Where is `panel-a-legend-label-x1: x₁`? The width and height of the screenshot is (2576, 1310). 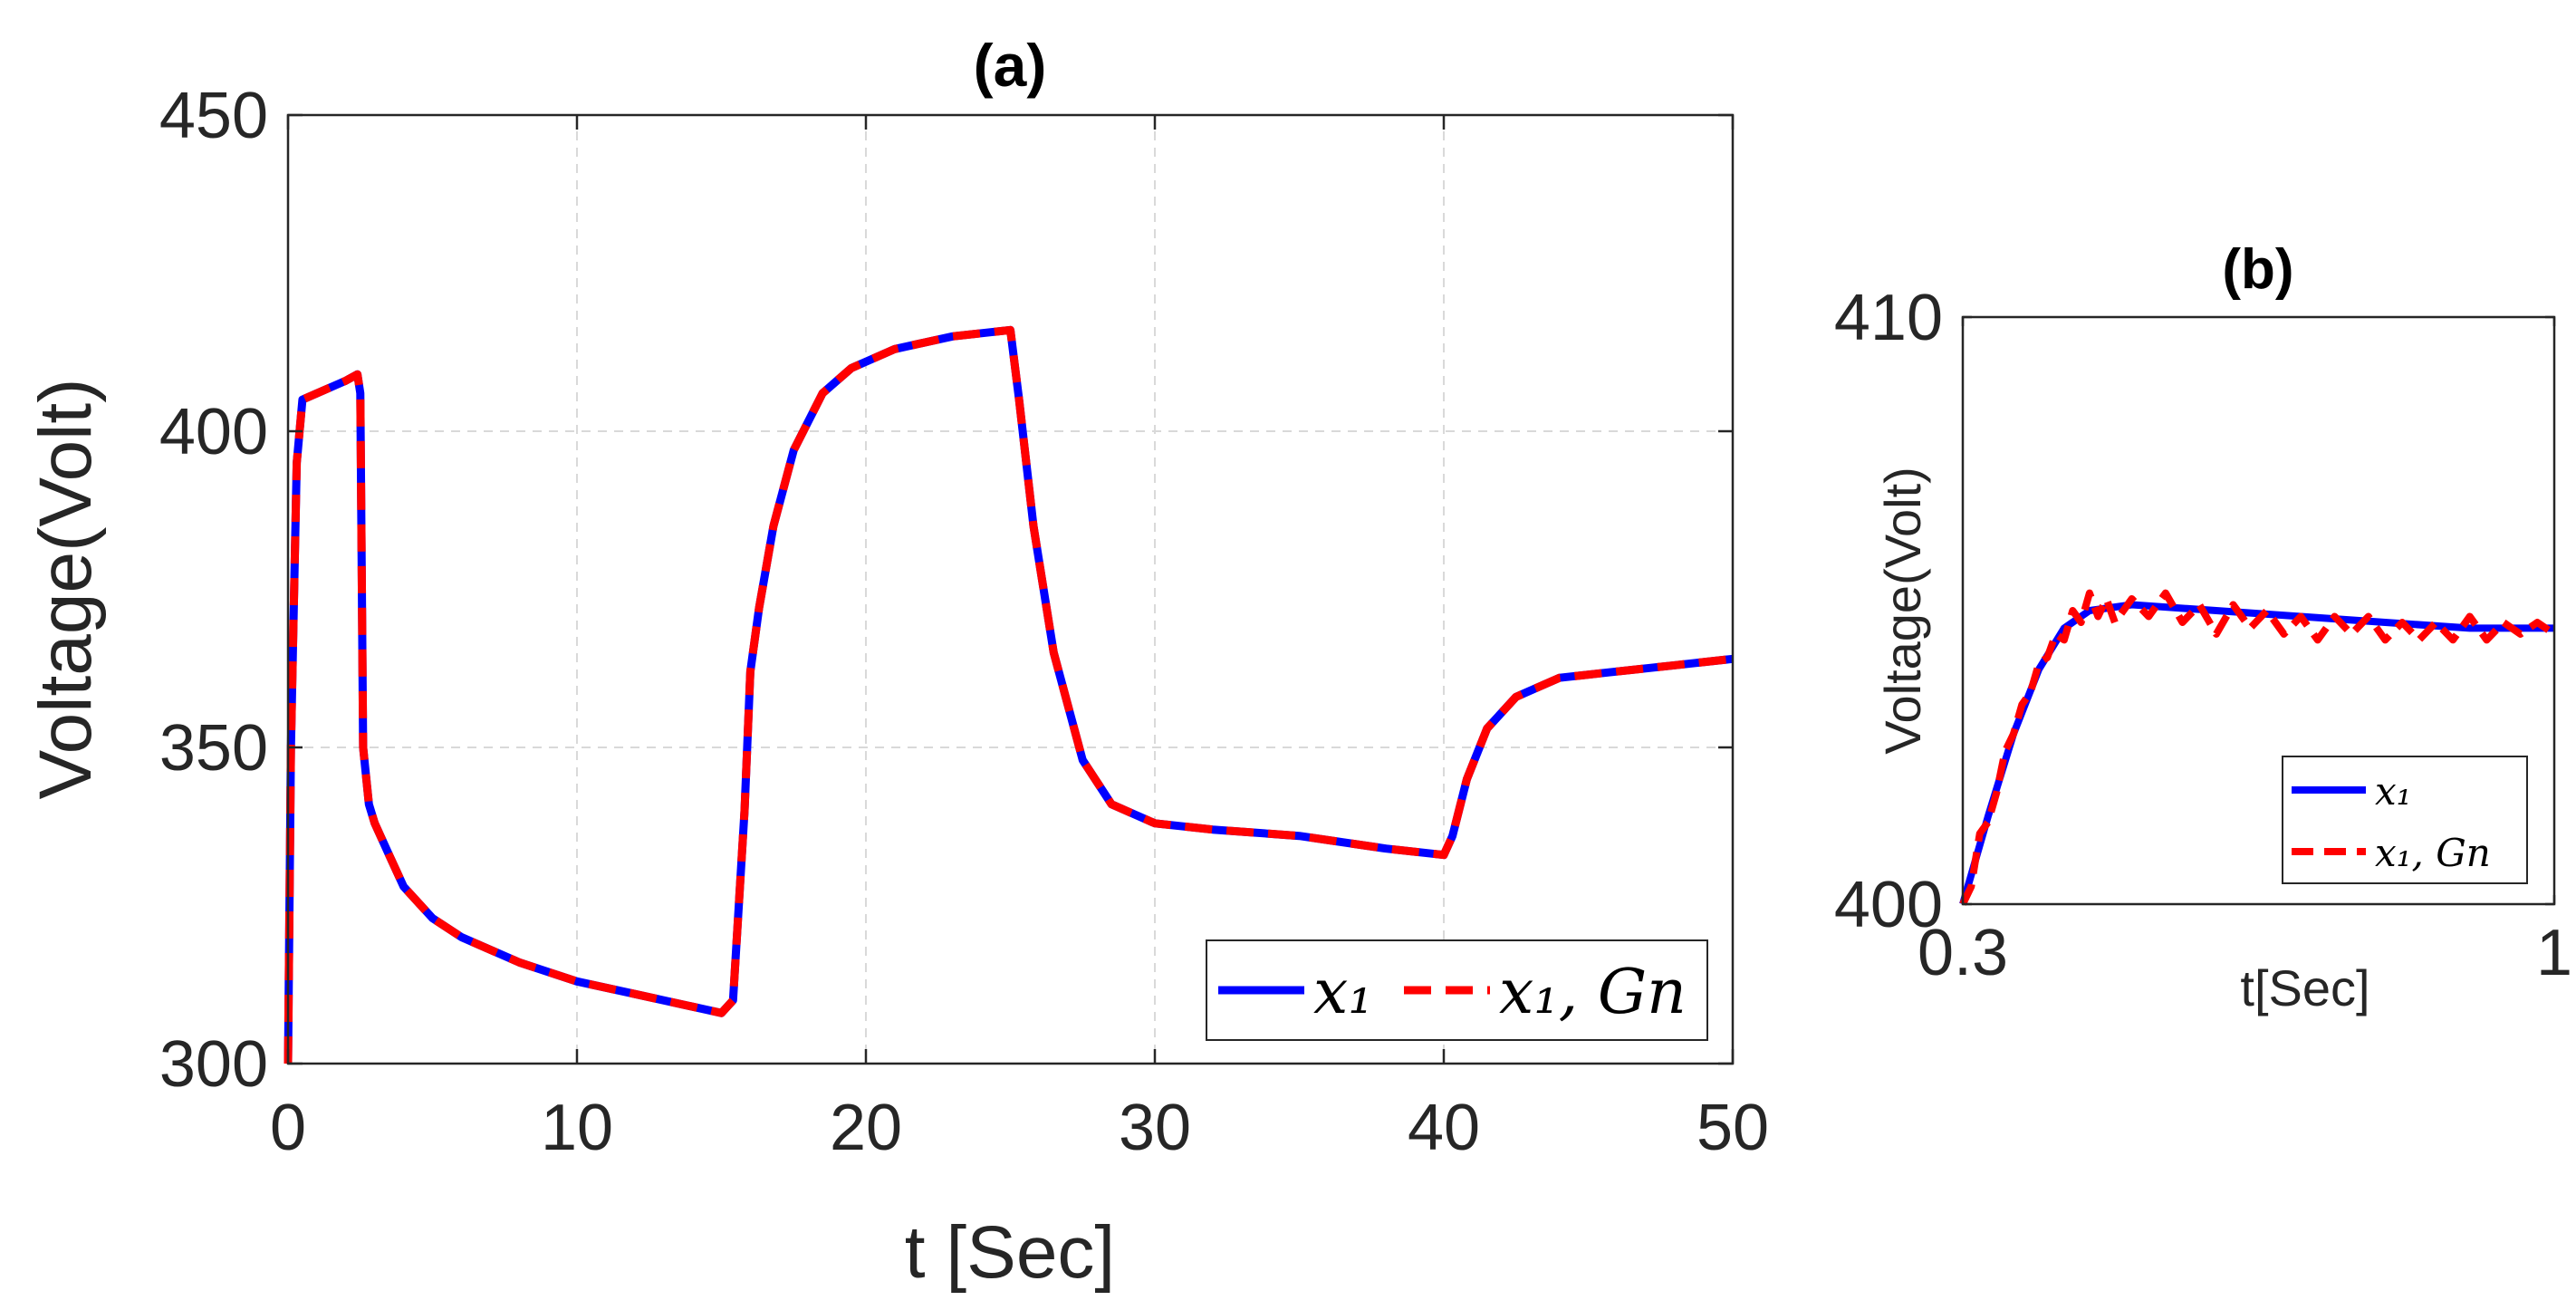
panel-a-legend-label-x1: x₁ is located at coordinates (1343, 992).